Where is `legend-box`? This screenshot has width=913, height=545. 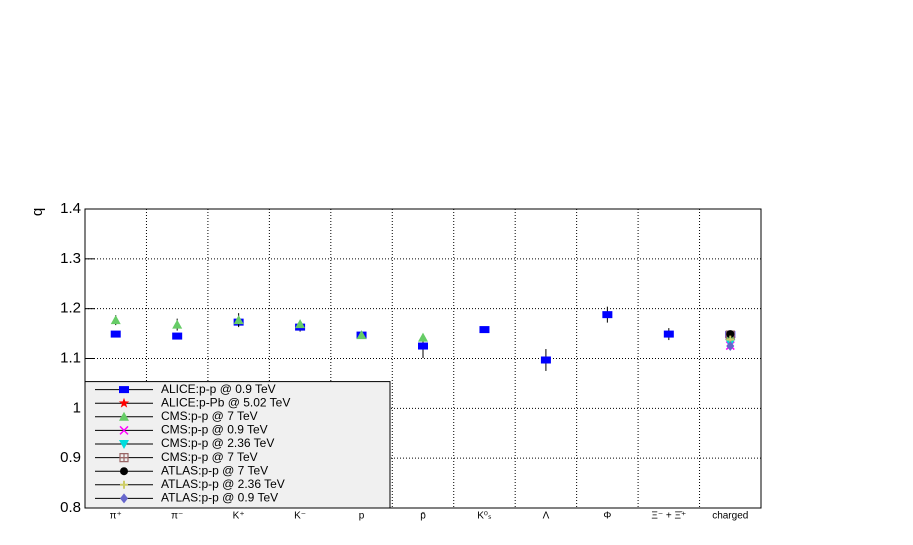
legend-box is located at coordinates (237, 445).